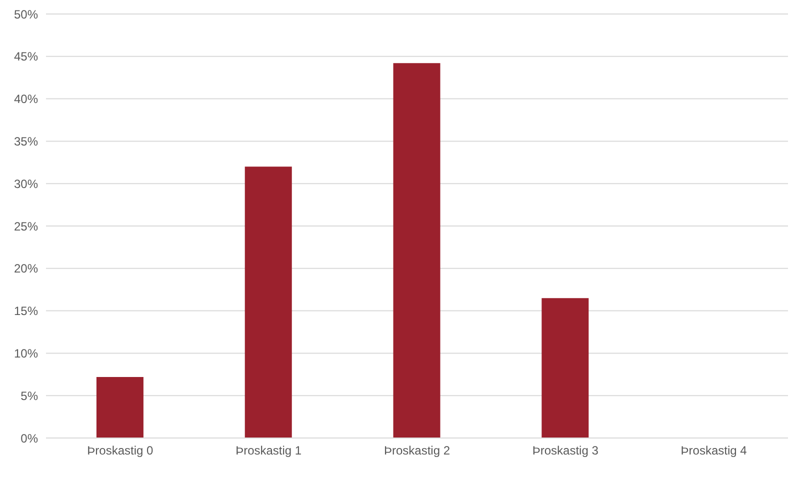 The width and height of the screenshot is (800, 480). What do you see at coordinates (26, 57) in the screenshot?
I see `y-tick-label: 45%` at bounding box center [26, 57].